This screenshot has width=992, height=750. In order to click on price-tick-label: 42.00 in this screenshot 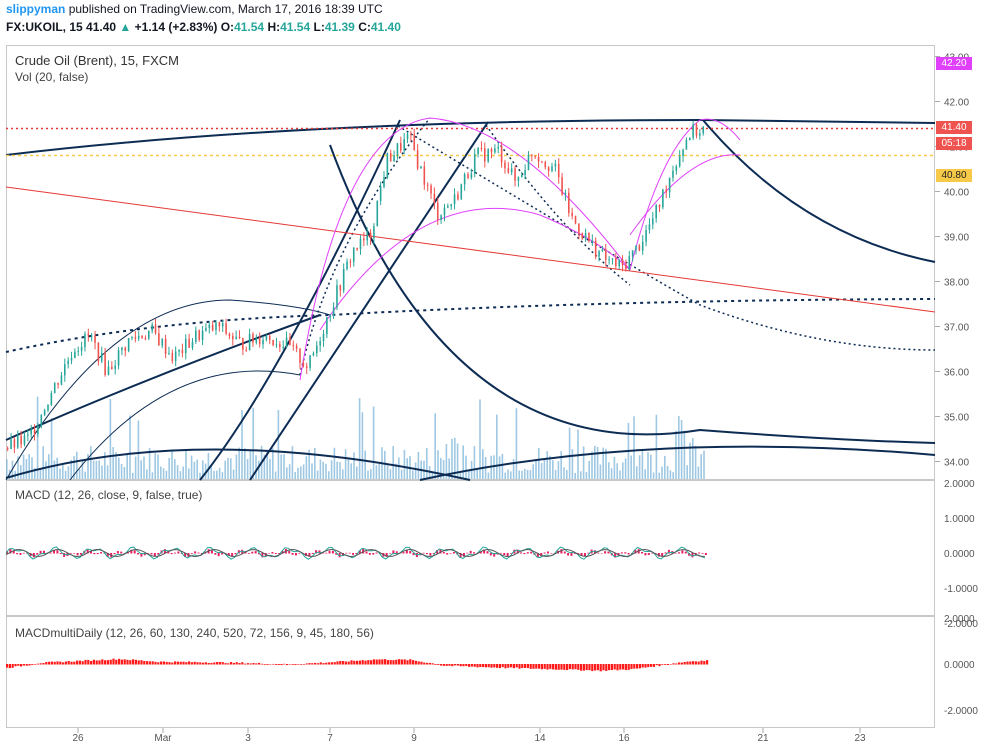, I will do `click(956, 103)`.